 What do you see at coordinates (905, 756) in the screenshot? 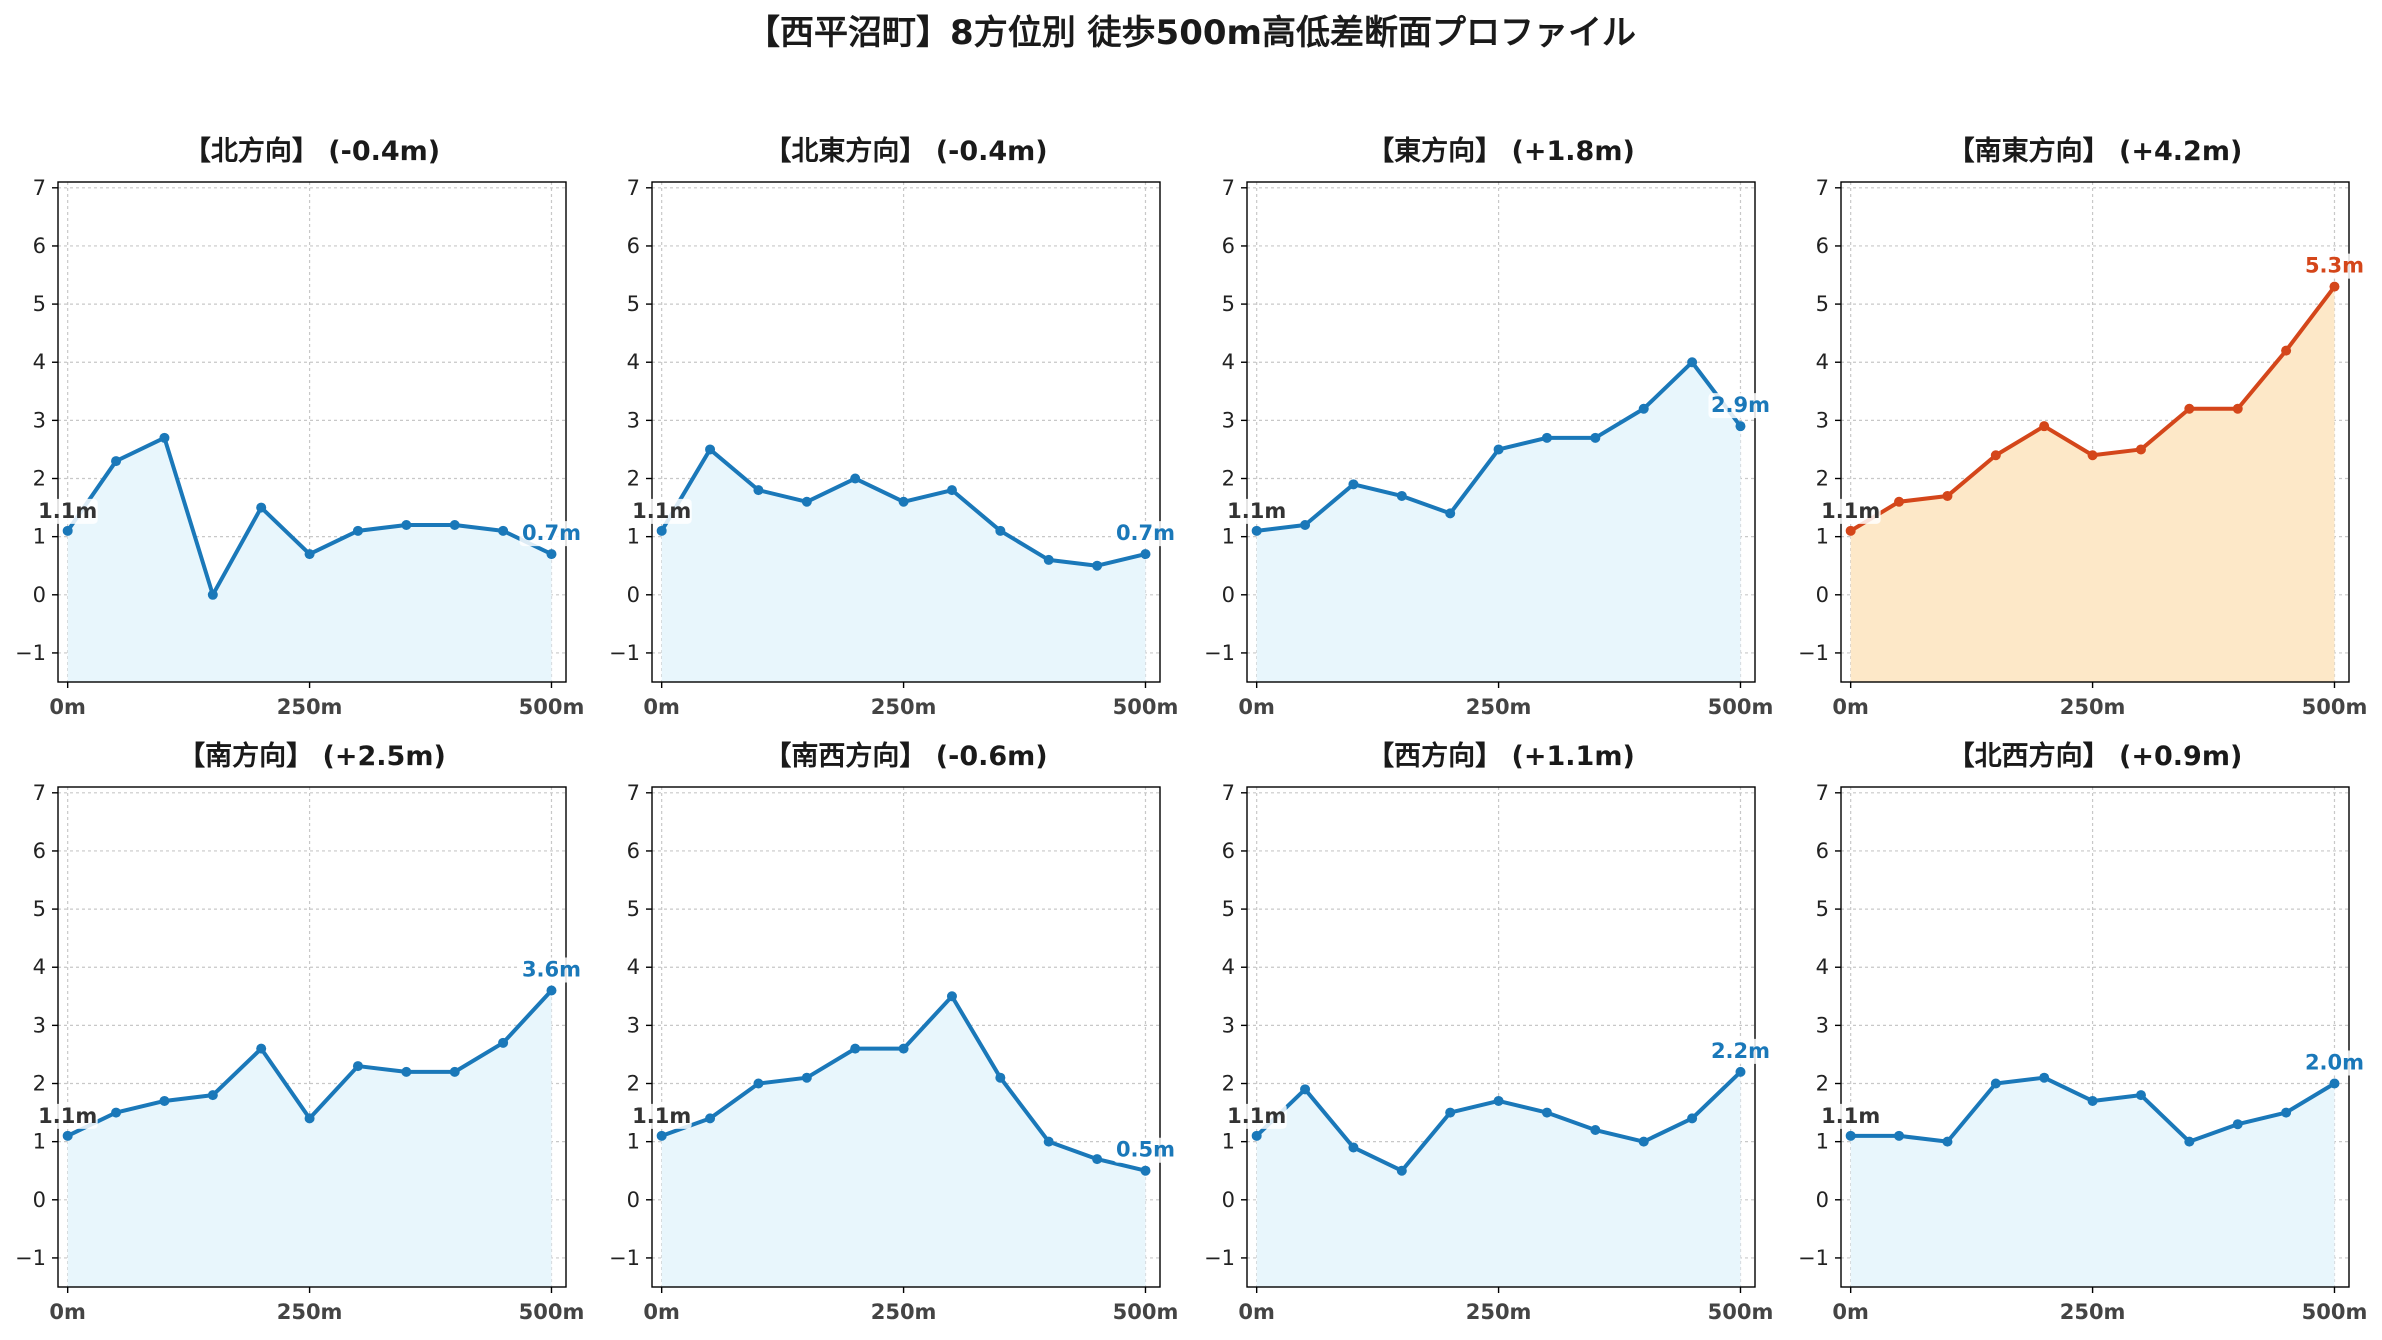
I see `panel-title: 【南西方向】 (-0.6m)` at bounding box center [905, 756].